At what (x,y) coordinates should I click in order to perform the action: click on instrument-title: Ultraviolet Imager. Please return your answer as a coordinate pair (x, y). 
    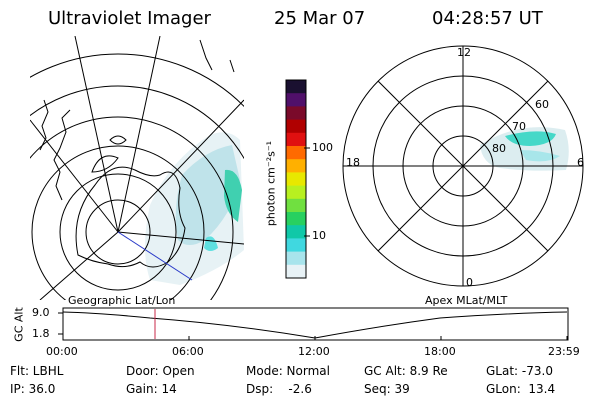
    Looking at the image, I should click on (129, 18).